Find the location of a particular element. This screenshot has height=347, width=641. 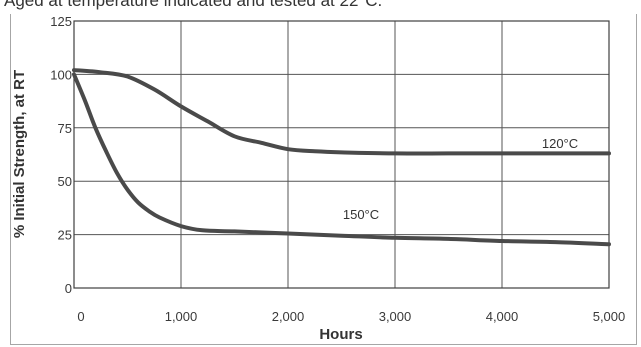

y-tick-label: 100 is located at coordinates (61, 74).